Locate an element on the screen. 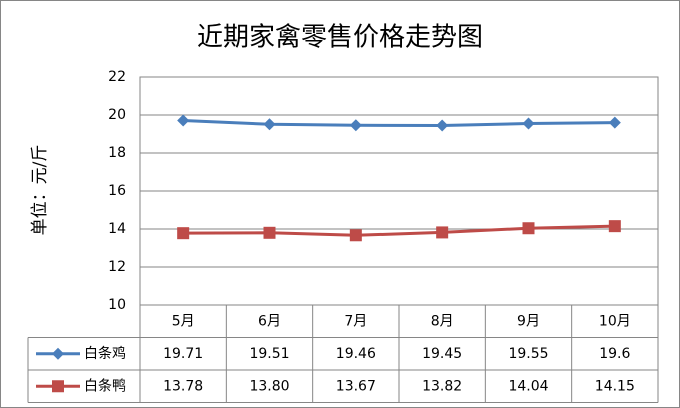  x-tick-label: 9月 is located at coordinates (528, 321).